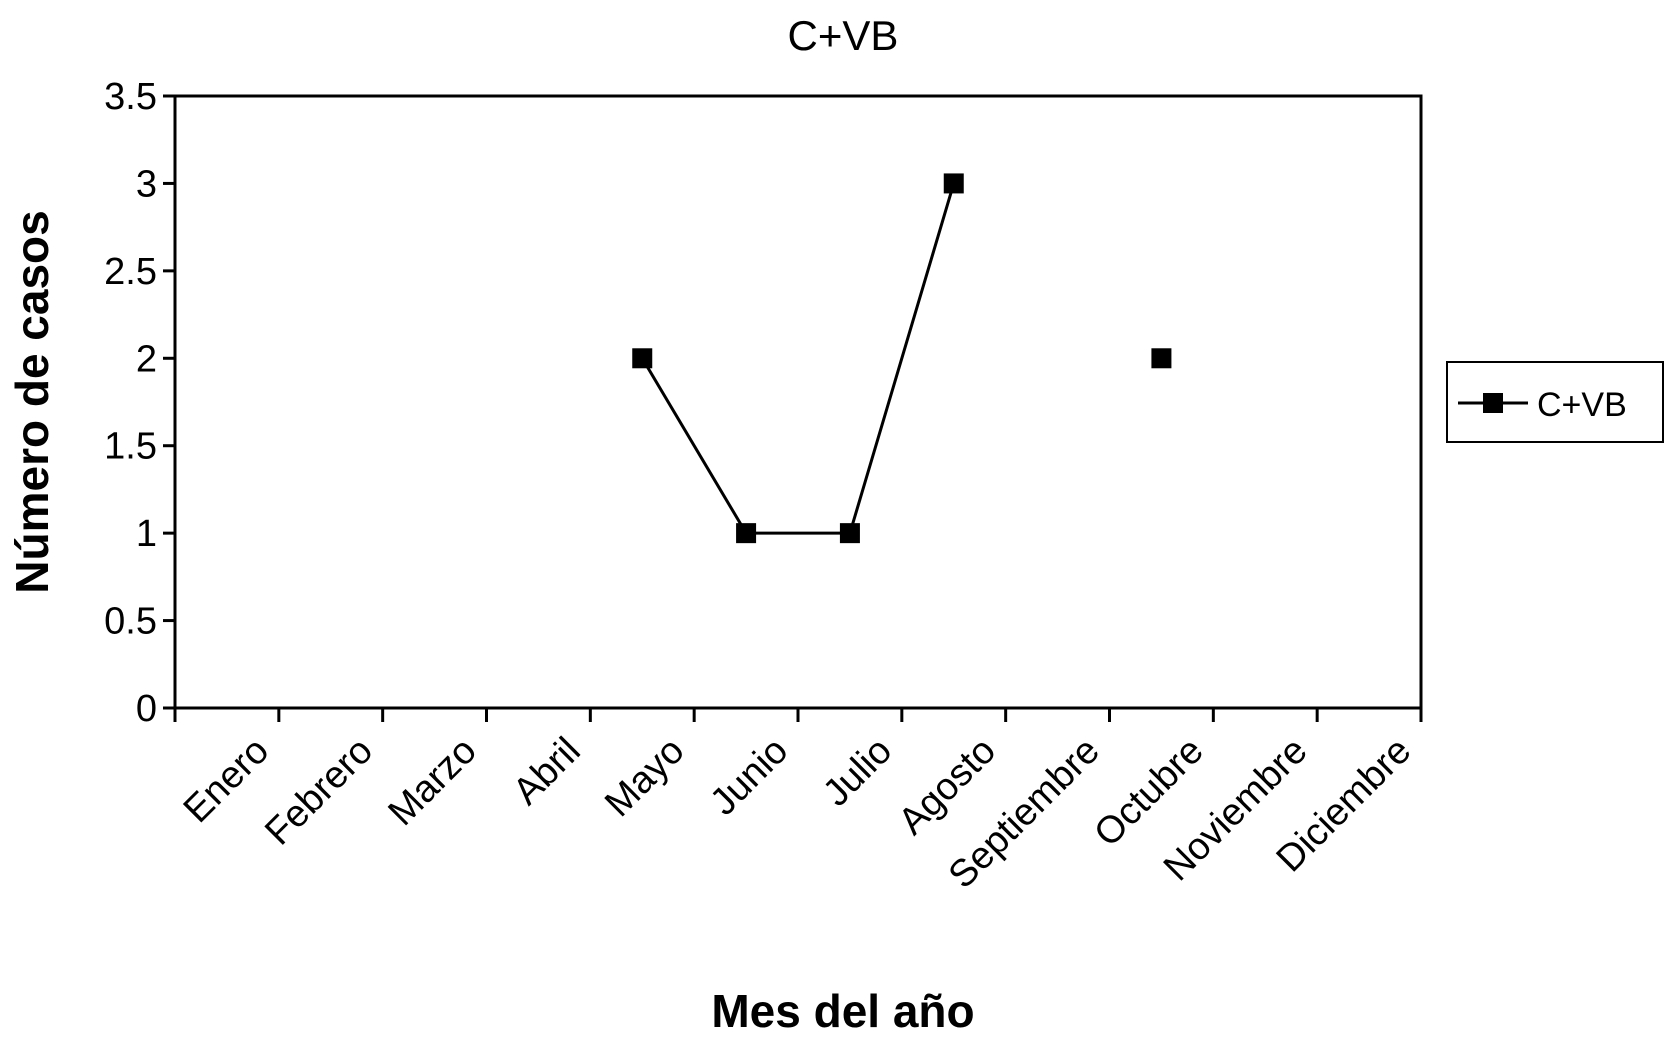 This screenshot has width=1667, height=1042. Describe the element at coordinates (130, 447) in the screenshot. I see `y-tick-label: 1.5` at that location.